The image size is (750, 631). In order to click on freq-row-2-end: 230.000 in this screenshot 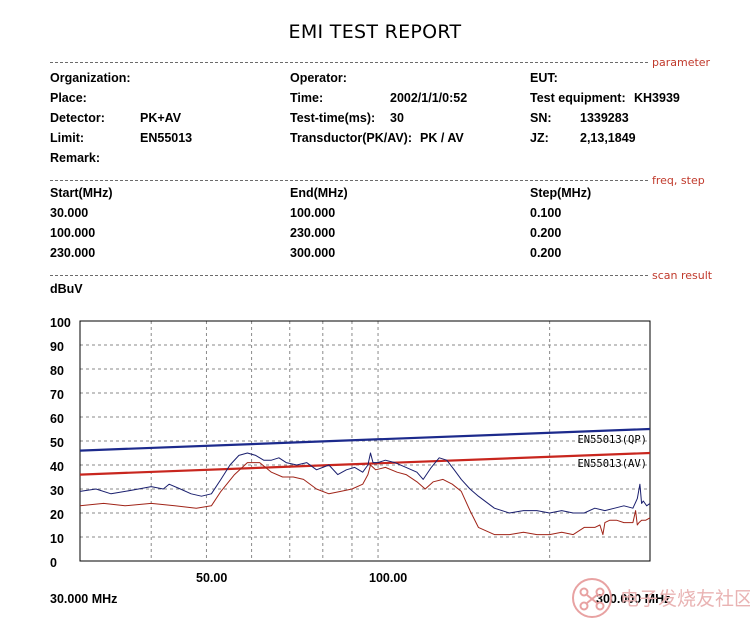, I will do `click(313, 233)`.